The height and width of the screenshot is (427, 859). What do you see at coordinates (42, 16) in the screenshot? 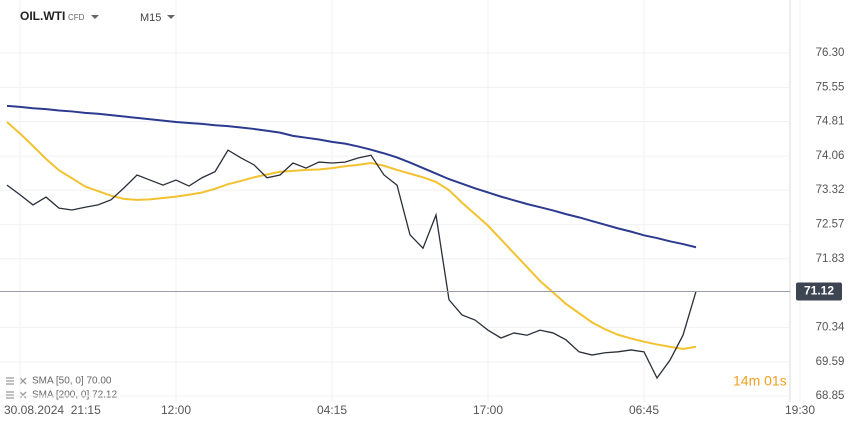
I see `instrument: OIL.WTI` at bounding box center [42, 16].